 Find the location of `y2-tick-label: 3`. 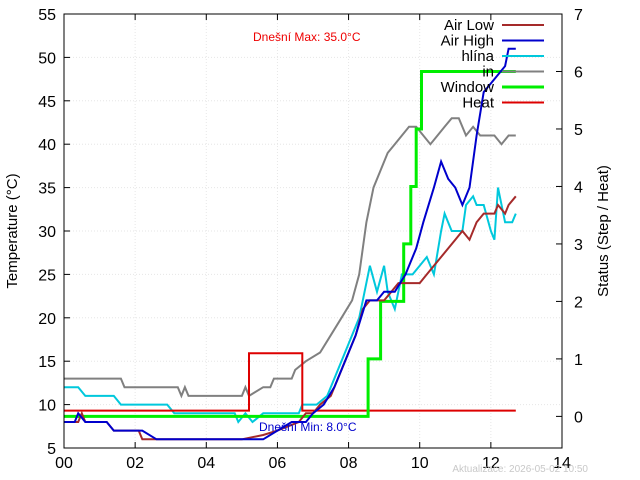

y2-tick-label: 3 is located at coordinates (578, 245).